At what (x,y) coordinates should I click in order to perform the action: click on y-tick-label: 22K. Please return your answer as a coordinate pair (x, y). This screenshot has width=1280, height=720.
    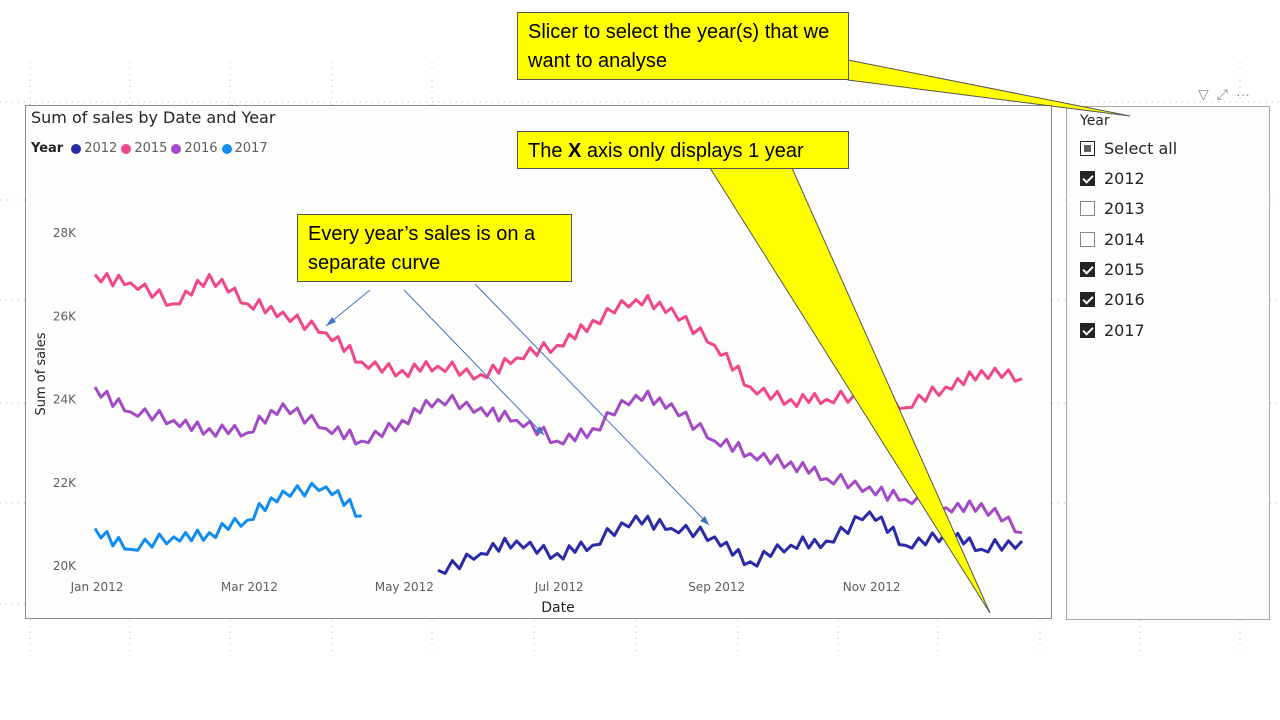
    Looking at the image, I should click on (65, 483).